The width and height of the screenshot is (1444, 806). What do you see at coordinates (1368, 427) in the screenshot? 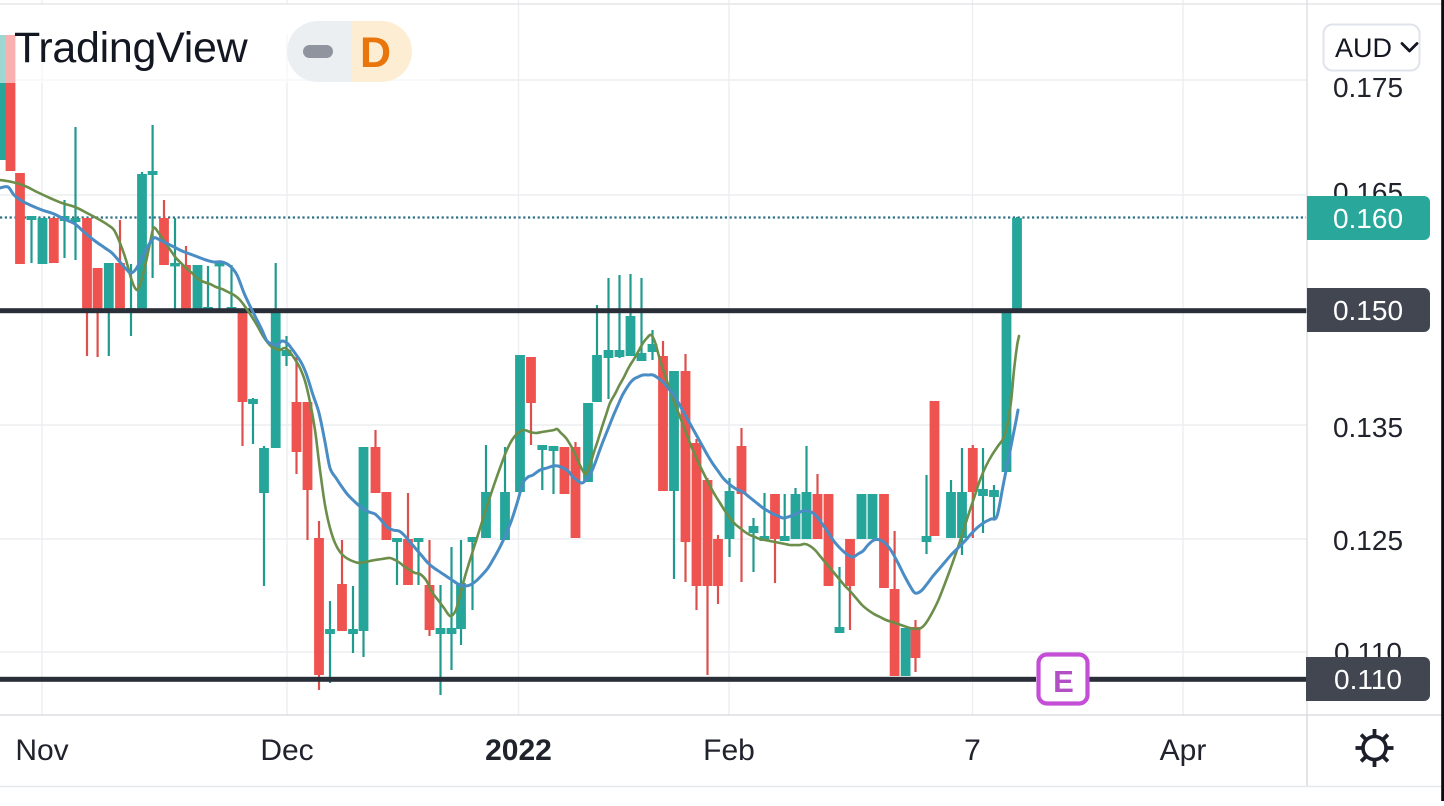
I see `svg-text: 0.135` at bounding box center [1368, 427].